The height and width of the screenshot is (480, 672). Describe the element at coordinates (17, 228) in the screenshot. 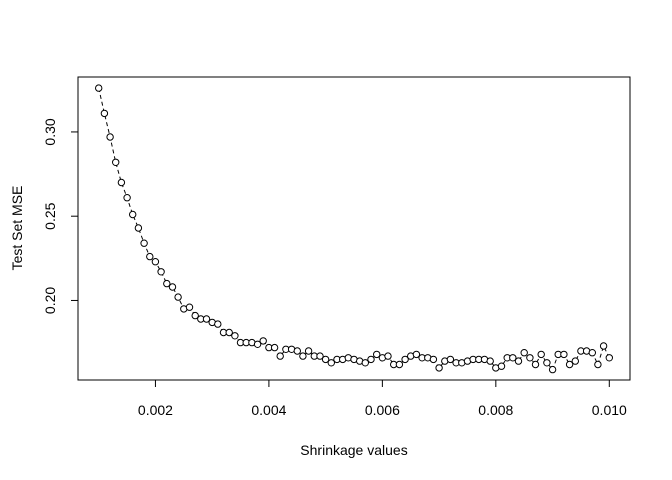

I see `y-axis-title: Test Set MSE` at that location.